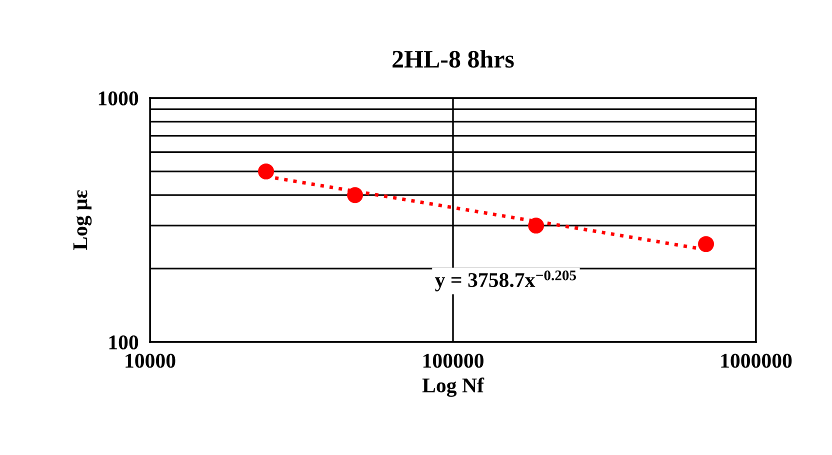  Describe the element at coordinates (505, 281) in the screenshot. I see `annotation: y = 3758.7x$^{−0.205}$` at that location.